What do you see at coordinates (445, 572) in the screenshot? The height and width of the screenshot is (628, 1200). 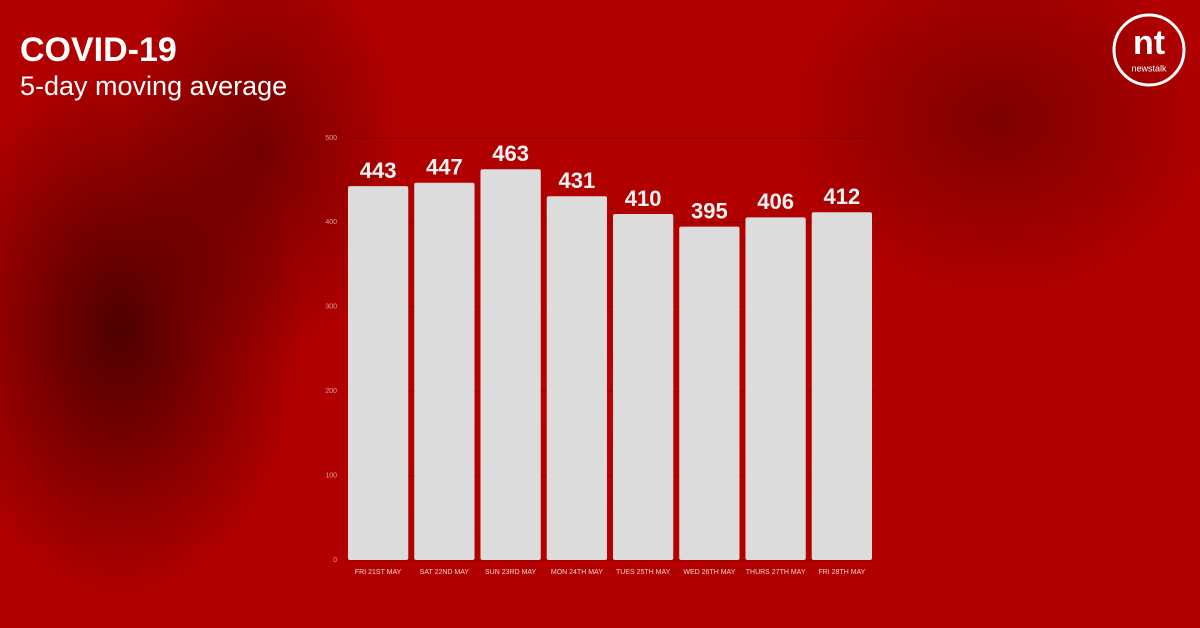 I see `x-tick-label: SAT 22ND MAY` at bounding box center [445, 572].